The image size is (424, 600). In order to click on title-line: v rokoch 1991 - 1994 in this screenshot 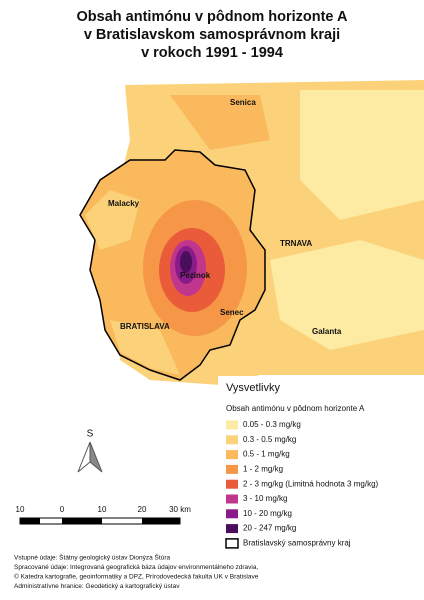, I will do `click(212, 53)`.